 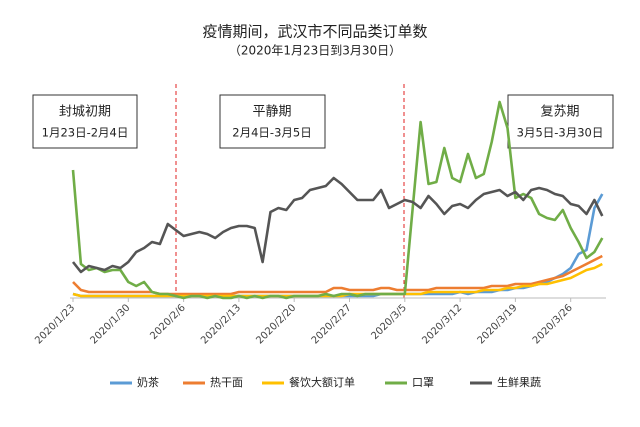 What do you see at coordinates (519, 382) in the screenshot?
I see `legend-label: 生鲜果蔬` at bounding box center [519, 382].